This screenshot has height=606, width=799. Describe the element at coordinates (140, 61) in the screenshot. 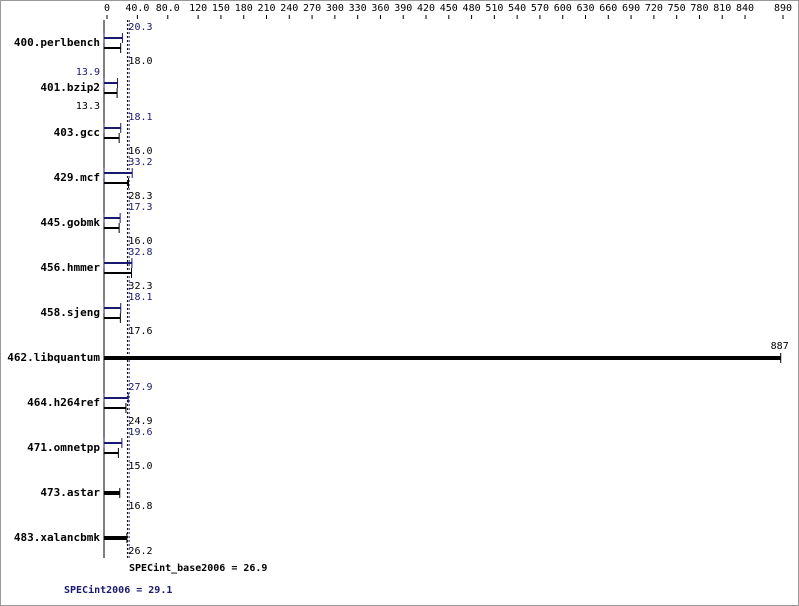

I see `value-label: 18.0` at that location.